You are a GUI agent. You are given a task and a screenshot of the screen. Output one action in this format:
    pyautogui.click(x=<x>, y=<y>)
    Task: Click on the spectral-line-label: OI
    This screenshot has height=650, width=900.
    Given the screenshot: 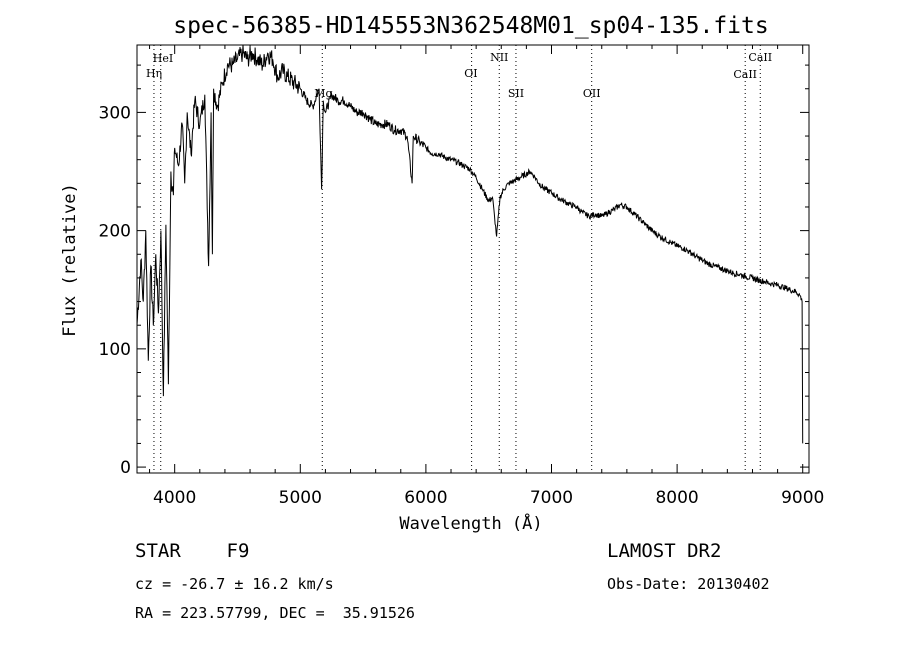 What is the action you would take?
    pyautogui.click(x=470, y=73)
    